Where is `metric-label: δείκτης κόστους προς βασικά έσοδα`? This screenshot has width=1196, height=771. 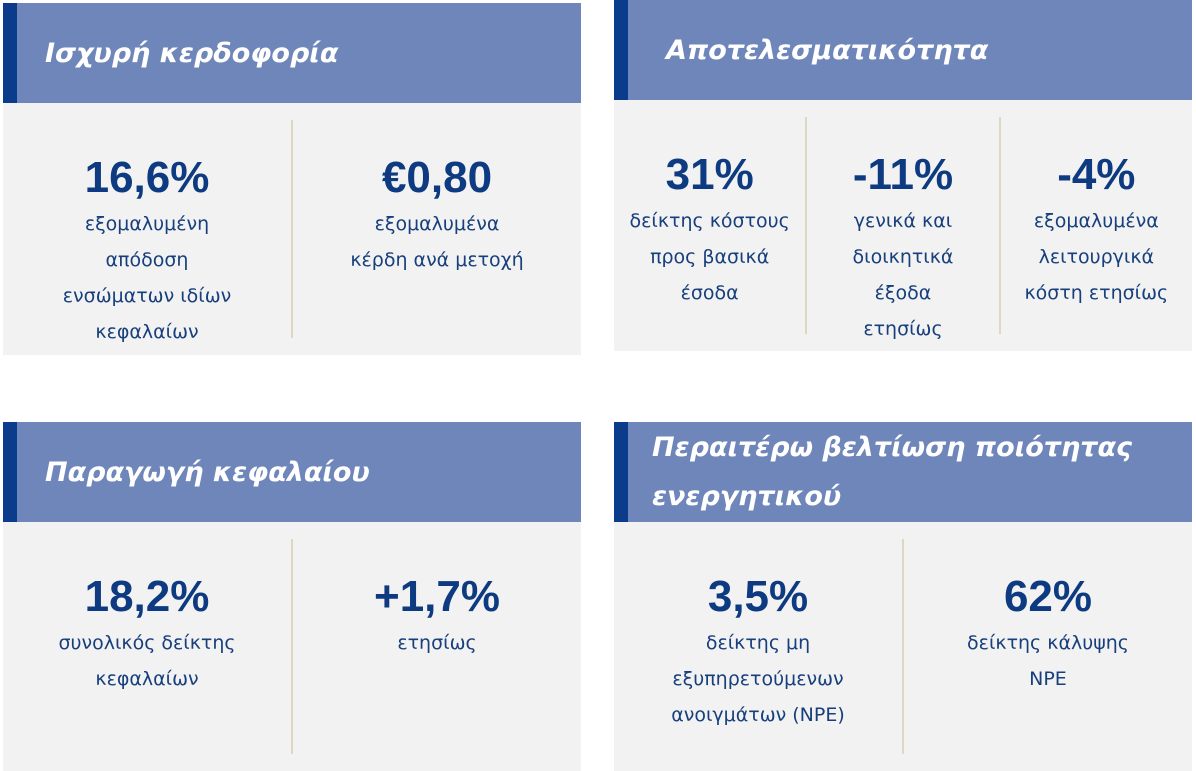
metric-label: δείκτης κόστους προς βασικά έσοδα is located at coordinates (709, 257).